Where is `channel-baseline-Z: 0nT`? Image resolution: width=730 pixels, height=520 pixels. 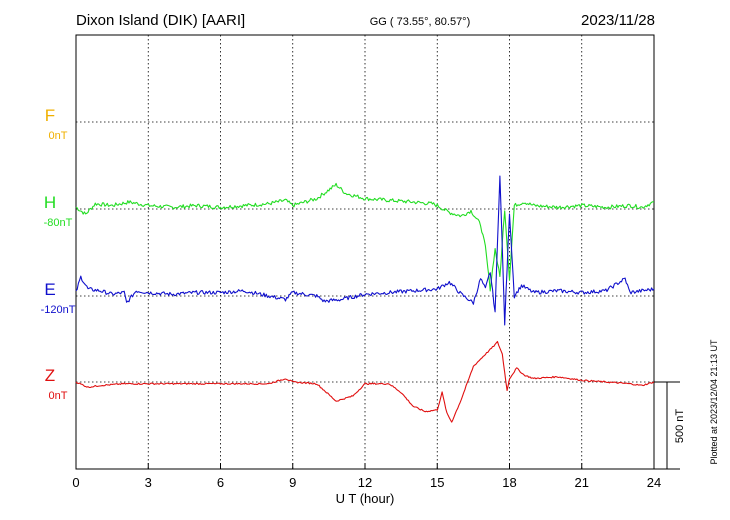 channel-baseline-Z: 0nT is located at coordinates (58, 396).